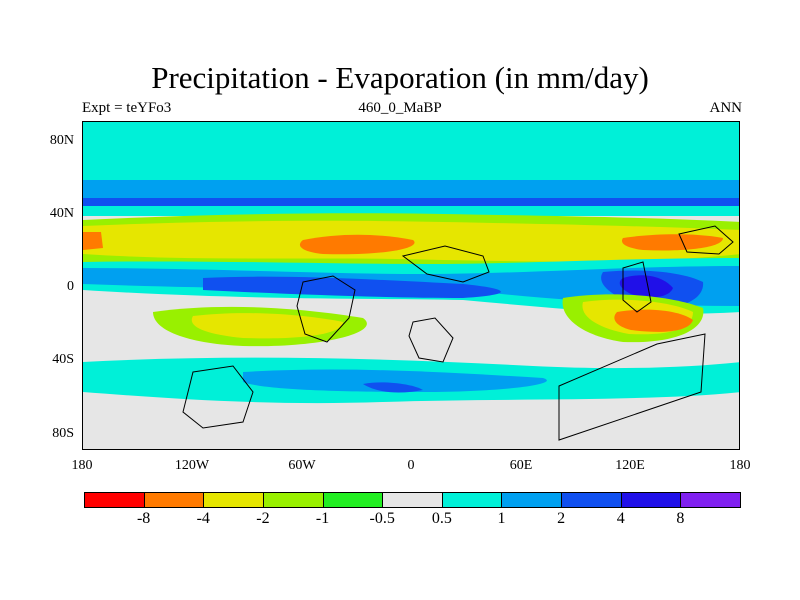  What do you see at coordinates (61, 140) in the screenshot?
I see `y-tick-label-80n: 80N` at bounding box center [61, 140].